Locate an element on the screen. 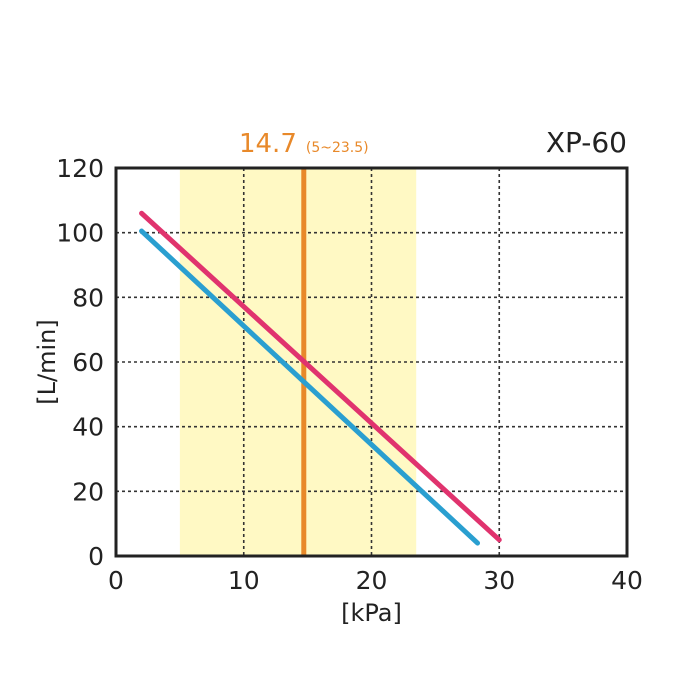 This screenshot has height=700, width=700. y-tick-label: 120 is located at coordinates (80, 168).